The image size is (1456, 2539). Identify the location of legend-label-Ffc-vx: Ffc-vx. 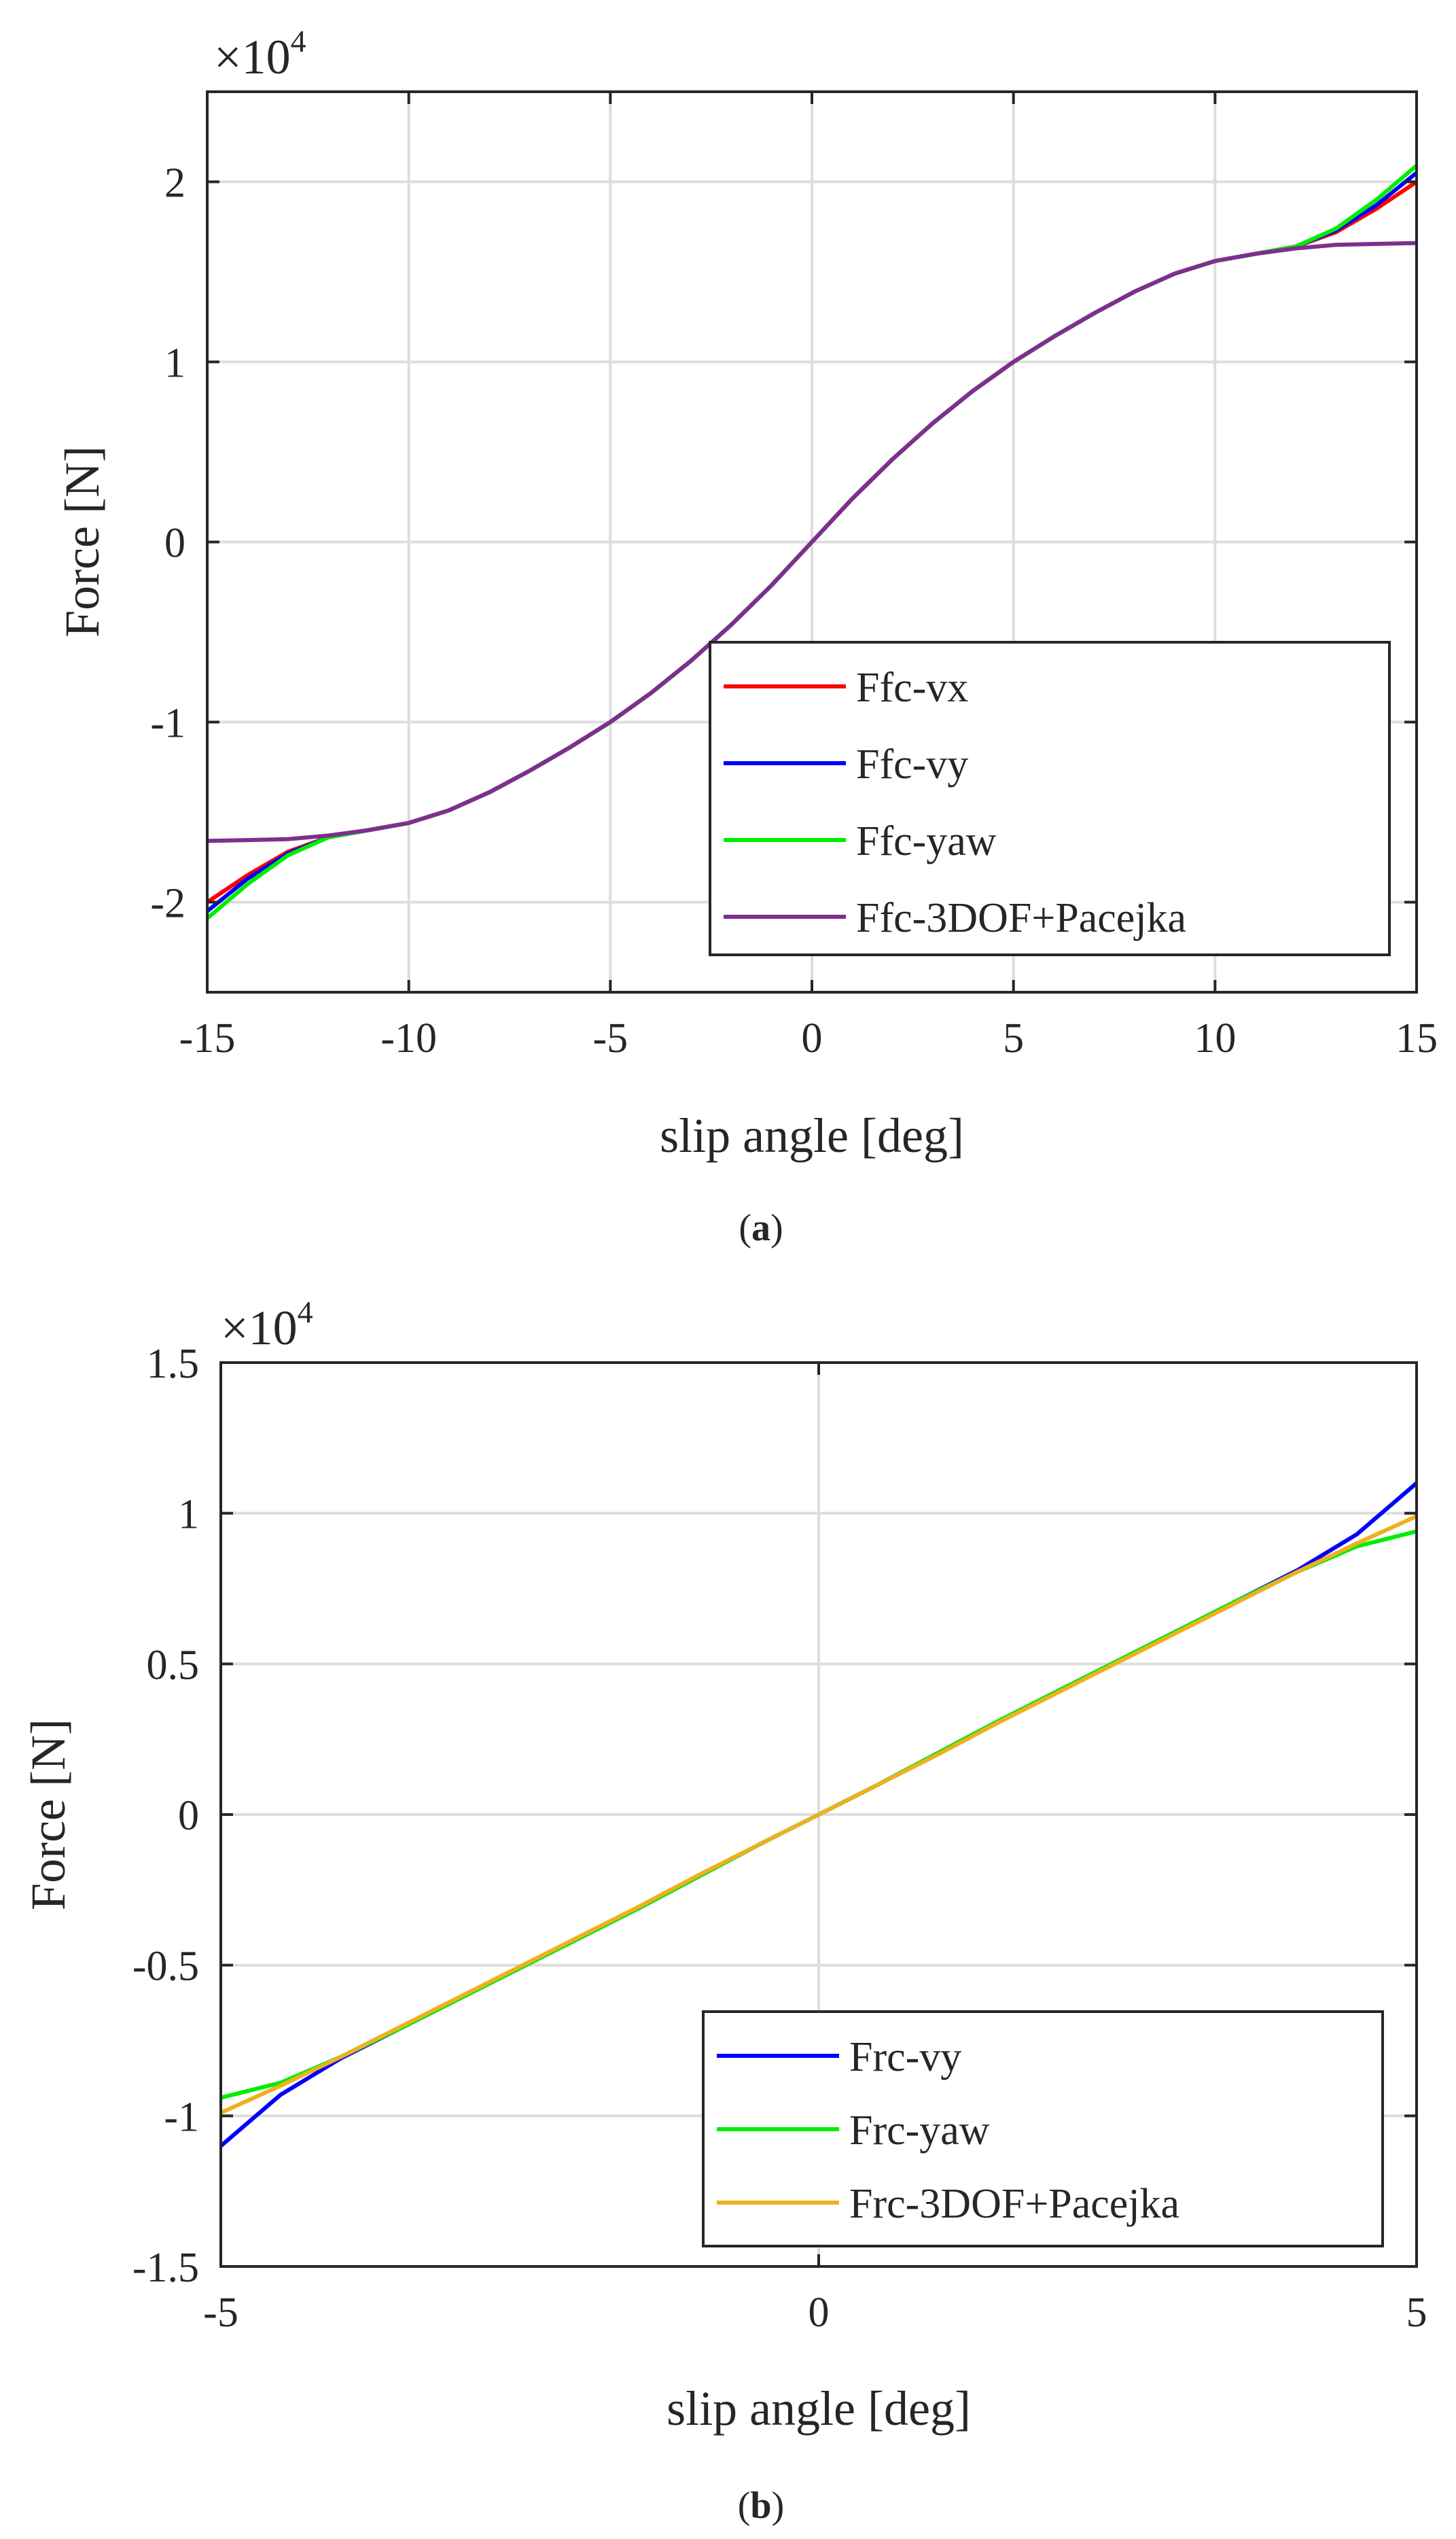
(912, 688).